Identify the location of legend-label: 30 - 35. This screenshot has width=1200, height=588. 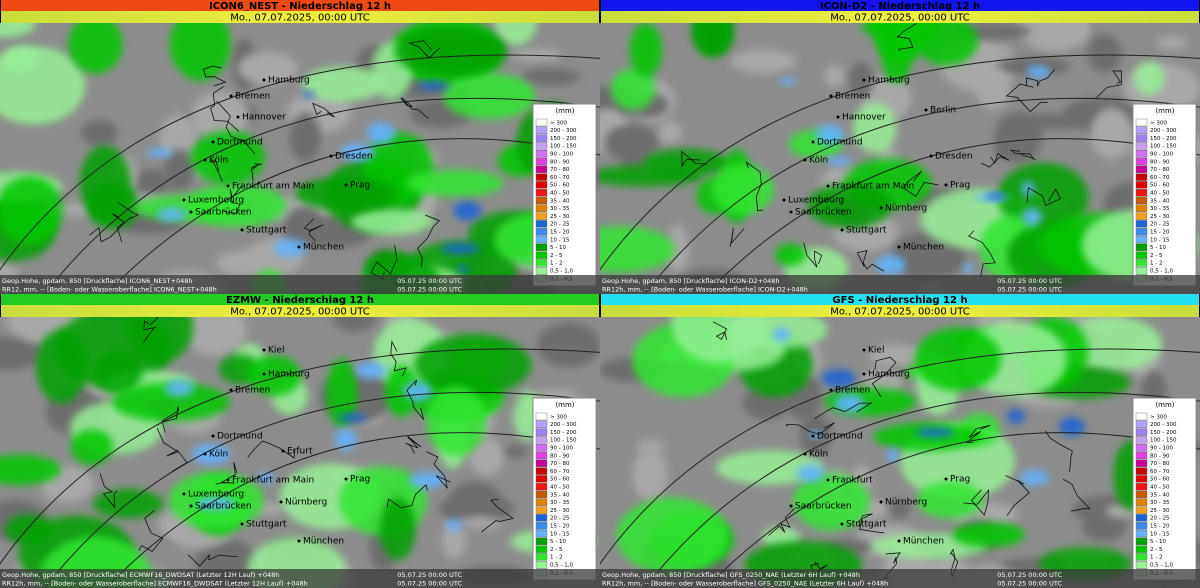
(560, 503).